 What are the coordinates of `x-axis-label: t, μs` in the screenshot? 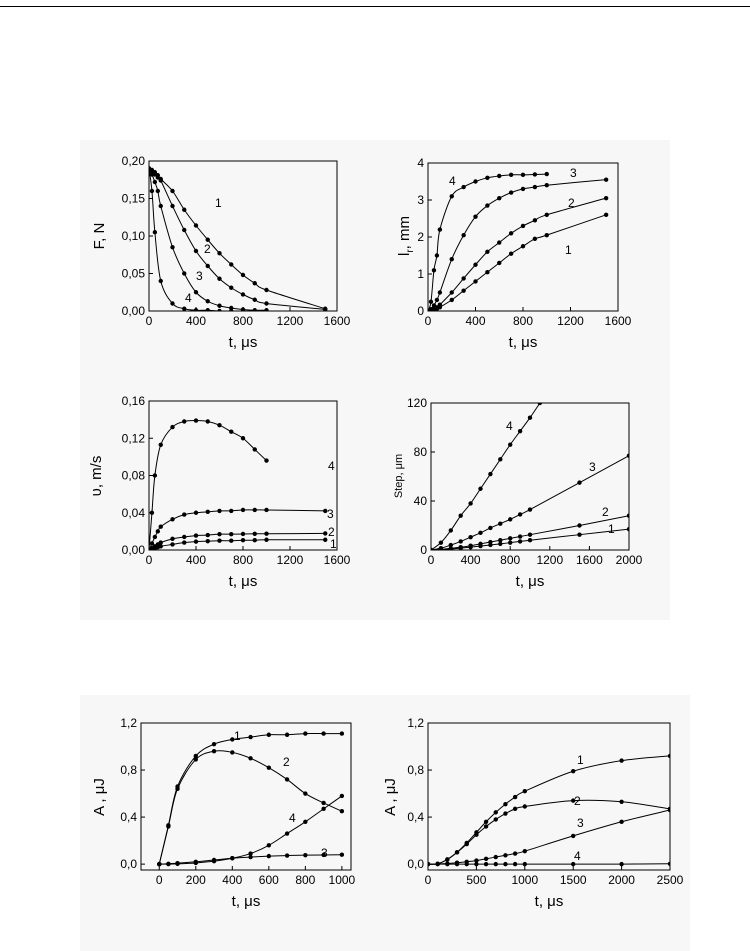 It's located at (549, 901).